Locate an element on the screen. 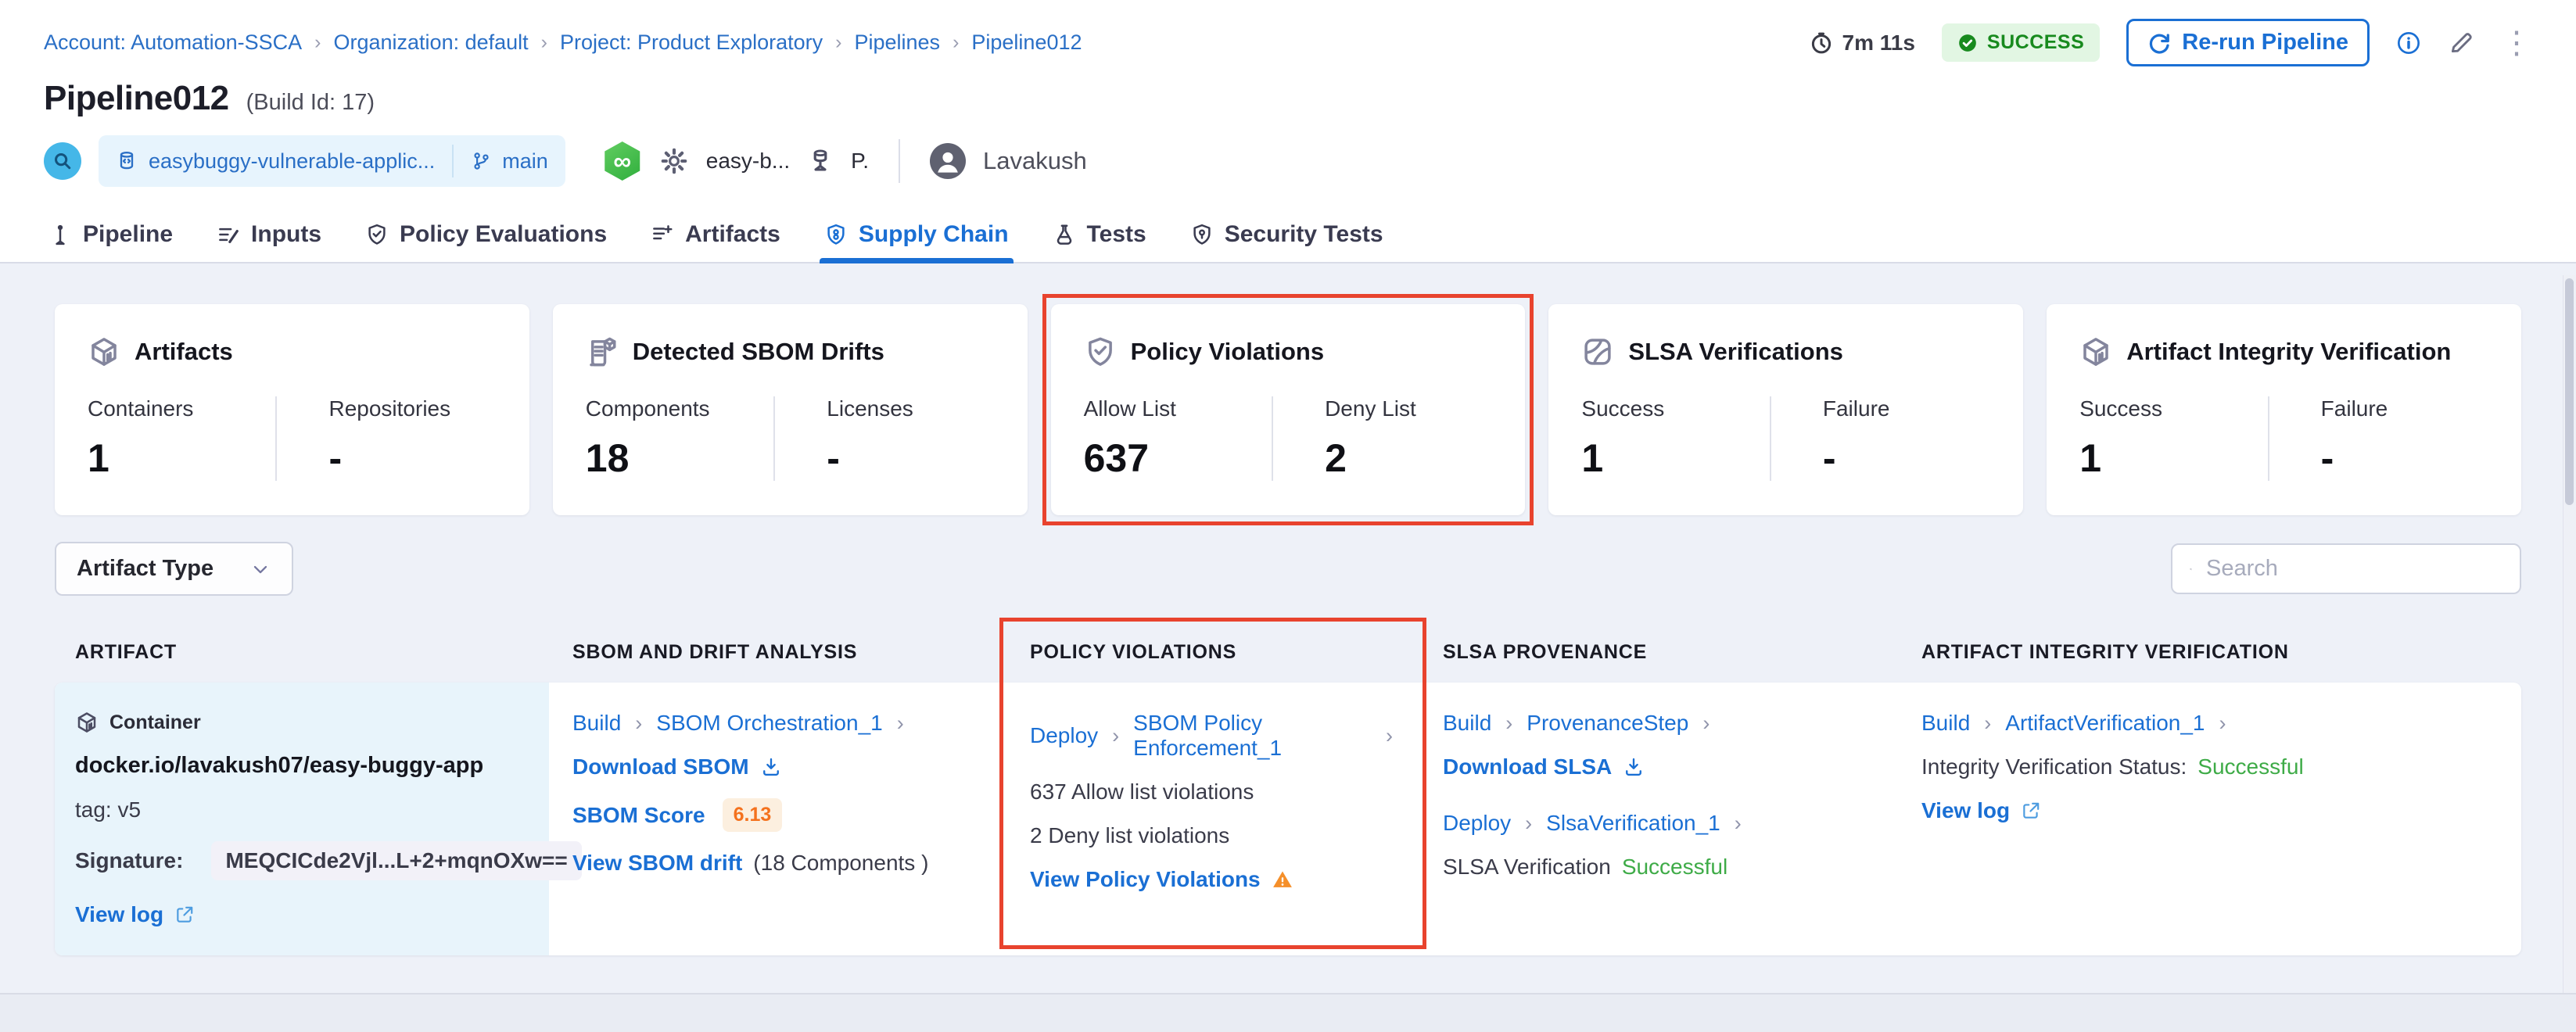 The height and width of the screenshot is (1032, 2576). slsa-step1-link: ProvenanceStep is located at coordinates (1608, 723).